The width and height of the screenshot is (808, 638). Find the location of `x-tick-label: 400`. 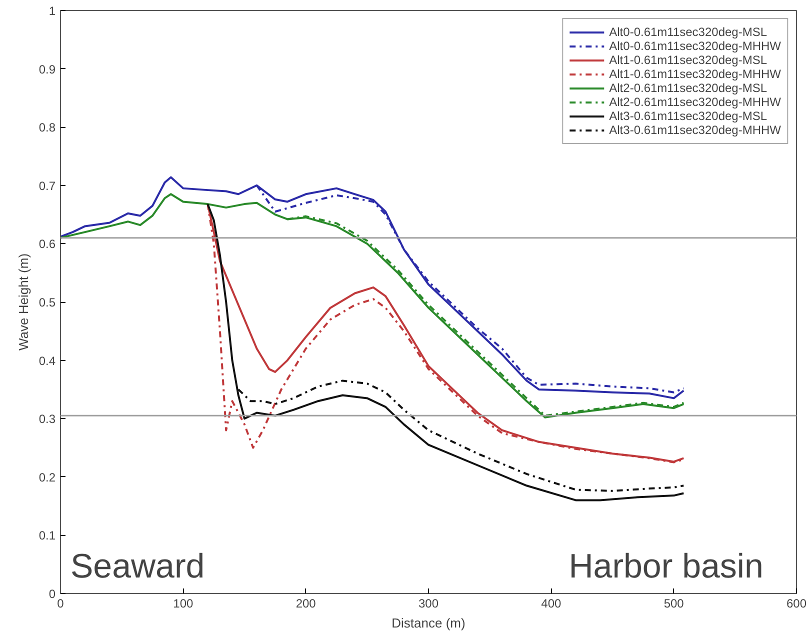

x-tick-label: 400 is located at coordinates (551, 603).